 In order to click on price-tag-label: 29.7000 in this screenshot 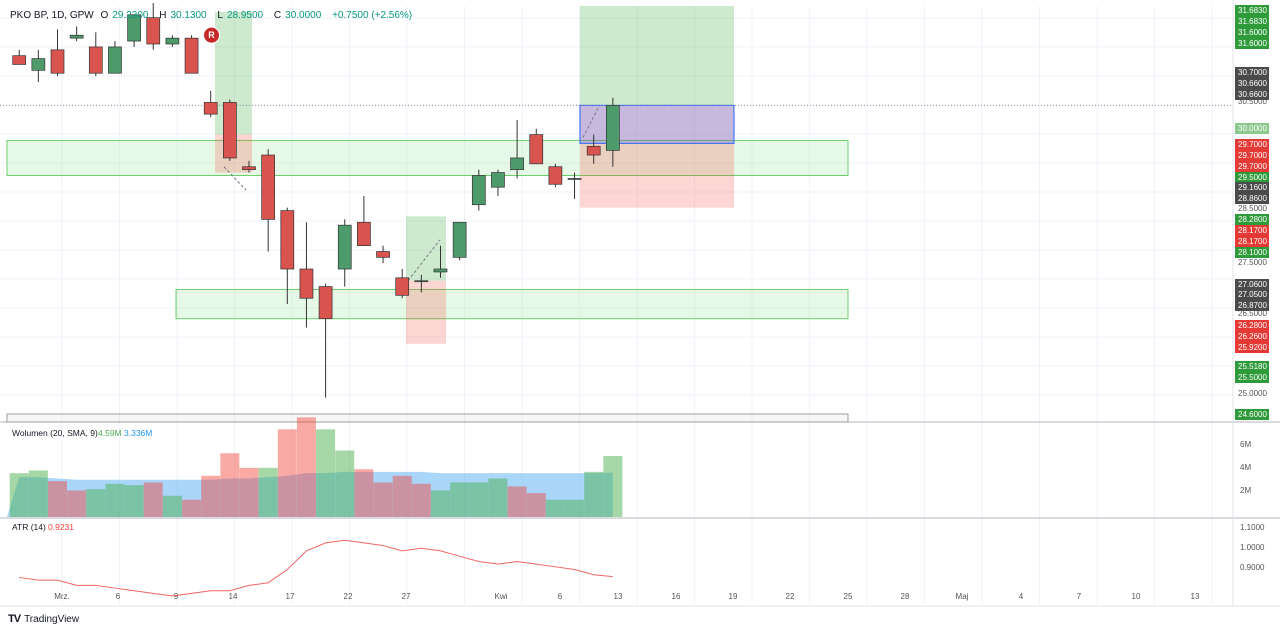, I will do `click(1252, 144)`.